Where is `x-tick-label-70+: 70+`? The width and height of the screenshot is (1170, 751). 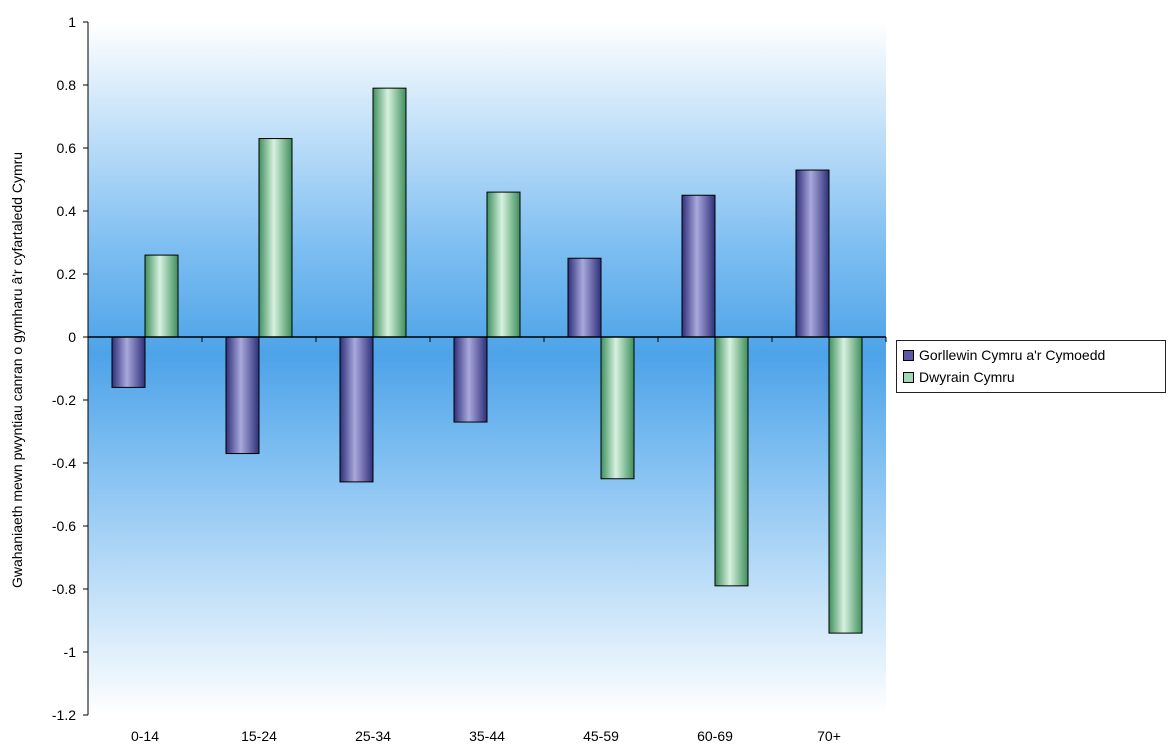 x-tick-label-70+: 70+ is located at coordinates (829, 736).